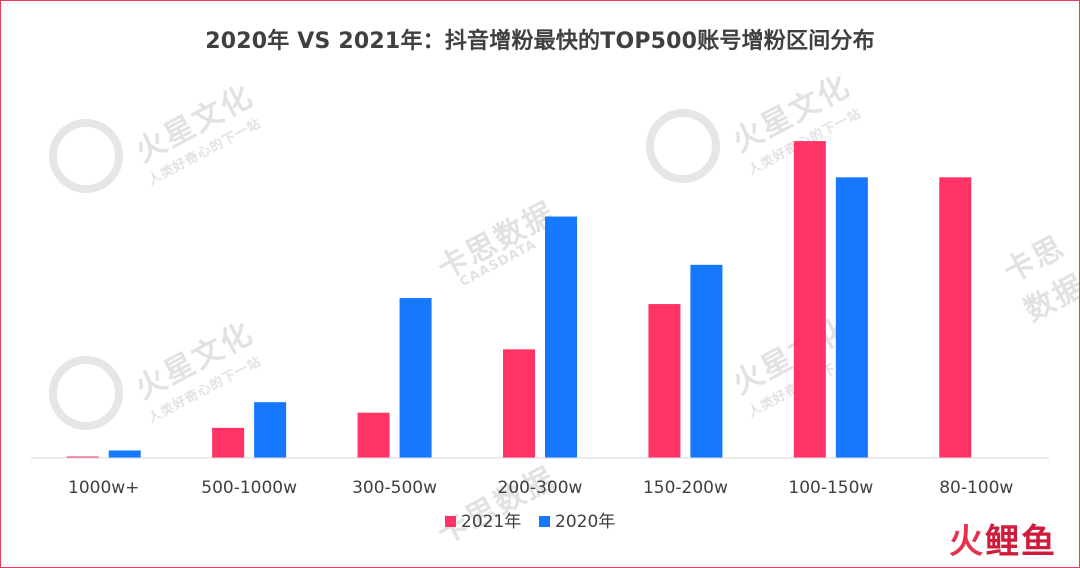 The height and width of the screenshot is (568, 1080). What do you see at coordinates (491, 522) in the screenshot?
I see `legend-label-1: 2021年` at bounding box center [491, 522].